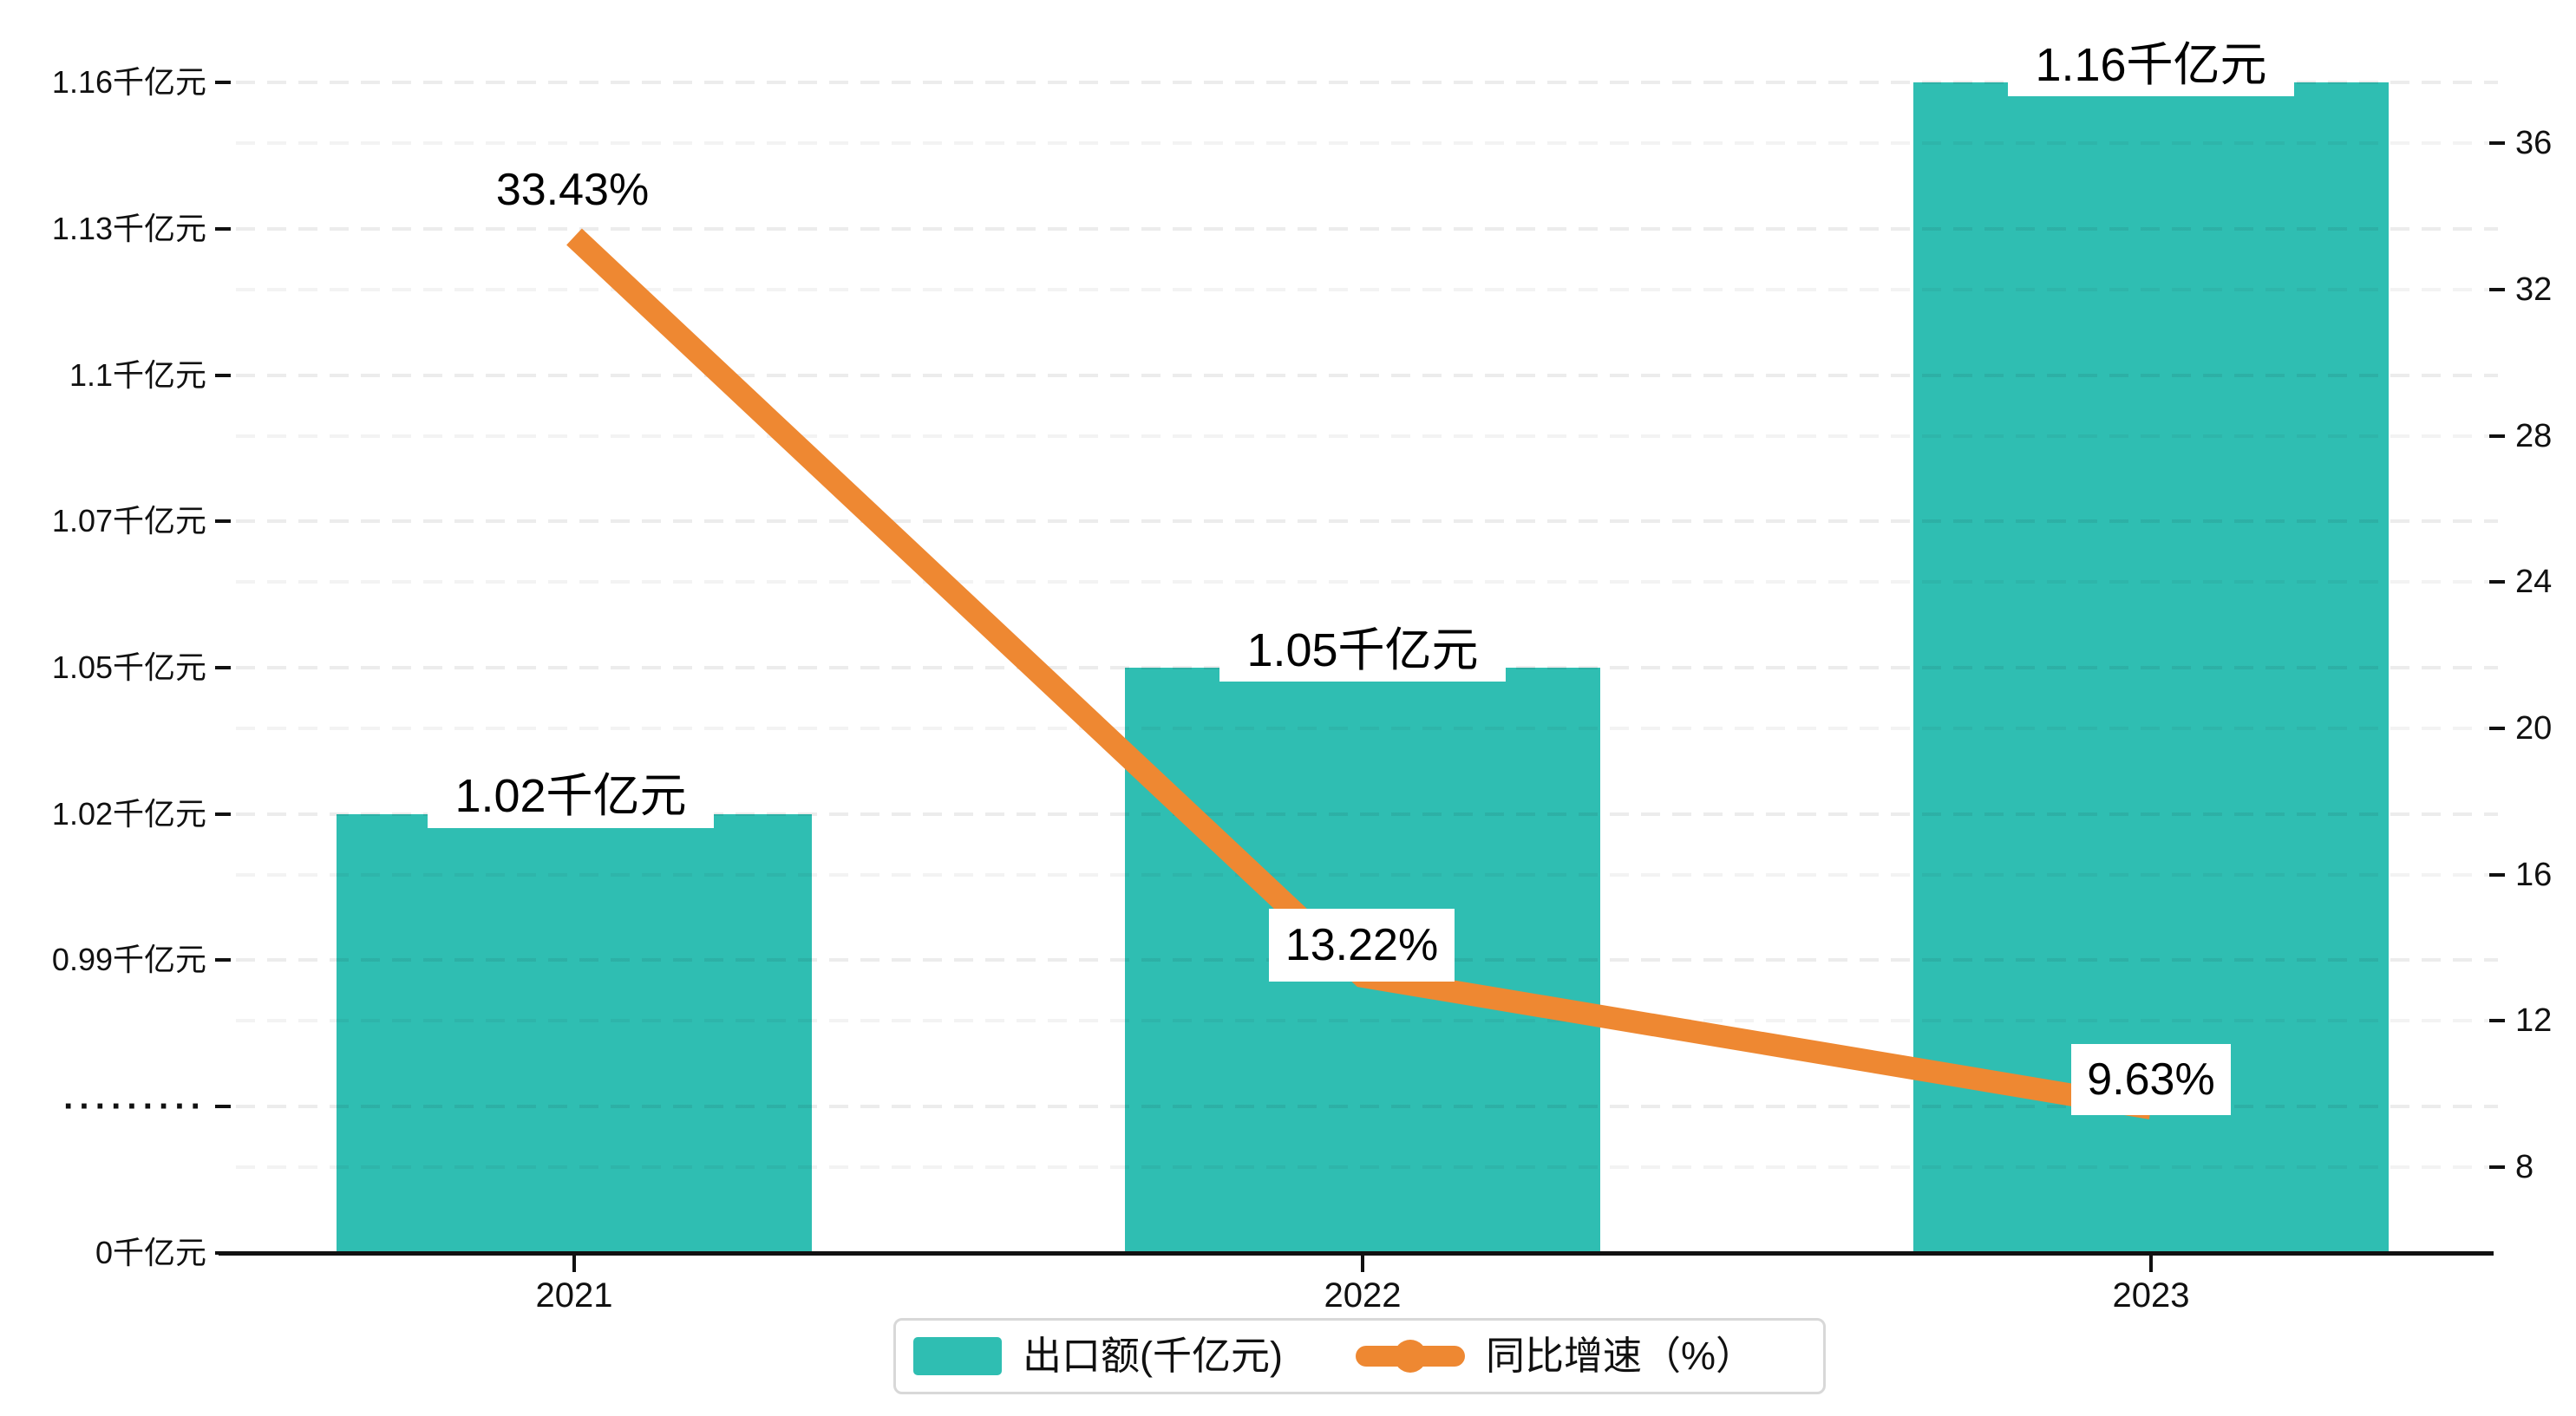 The image size is (2576, 1416). What do you see at coordinates (1620, 1356) in the screenshot?
I see `legend-label-growth: 同比增速（%）` at bounding box center [1620, 1356].